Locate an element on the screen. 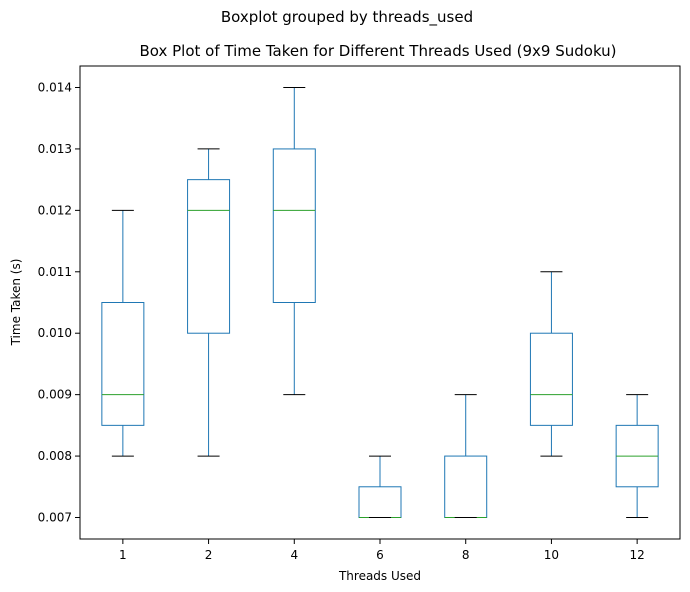  x-tick-label: 6 is located at coordinates (380, 555).